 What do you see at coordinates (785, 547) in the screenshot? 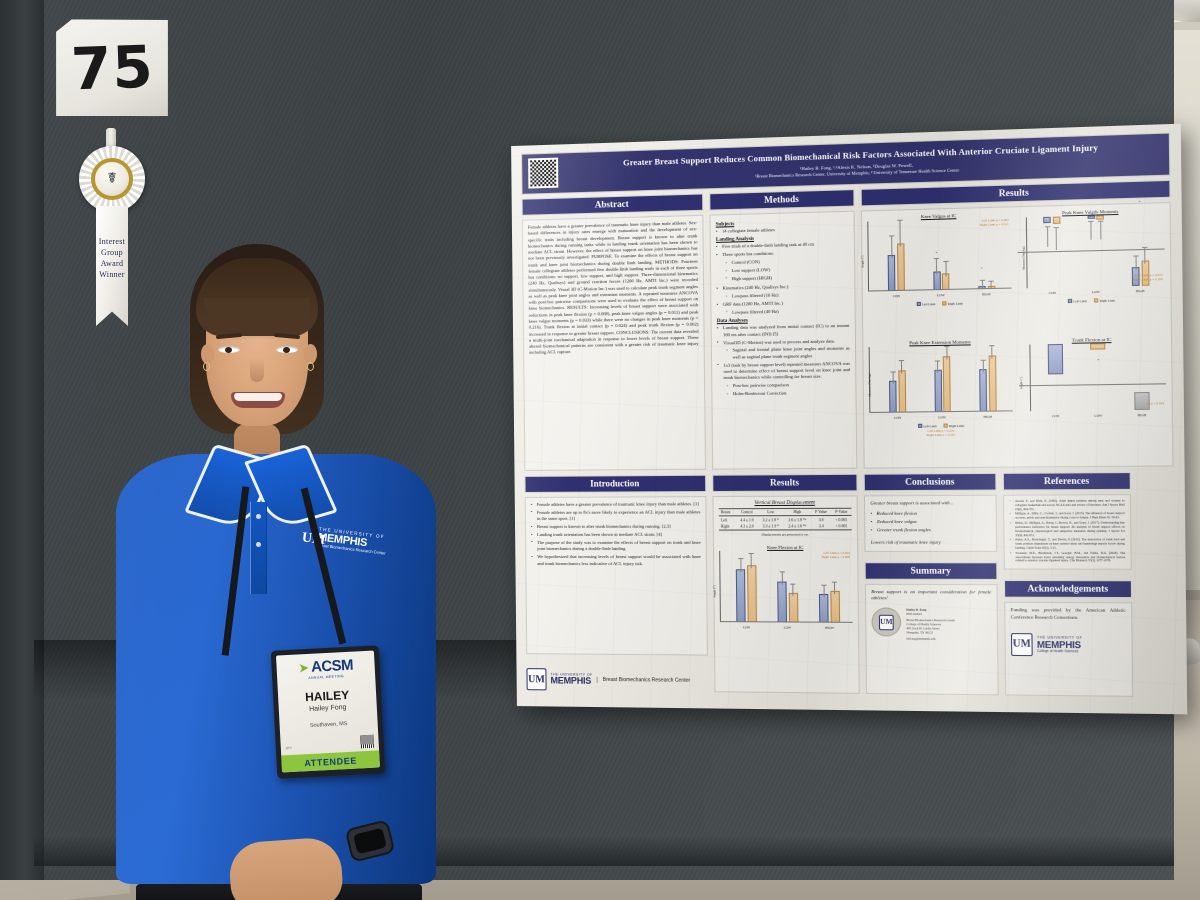
I see `chart-title: Knee Flexion at IC` at bounding box center [785, 547].